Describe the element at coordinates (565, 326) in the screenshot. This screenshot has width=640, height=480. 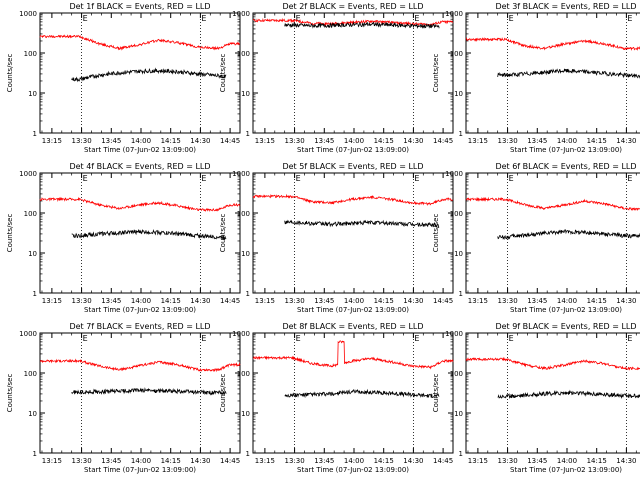
I see `panel-title: Det 9f BLACK = Events, RED = LLD` at that location.